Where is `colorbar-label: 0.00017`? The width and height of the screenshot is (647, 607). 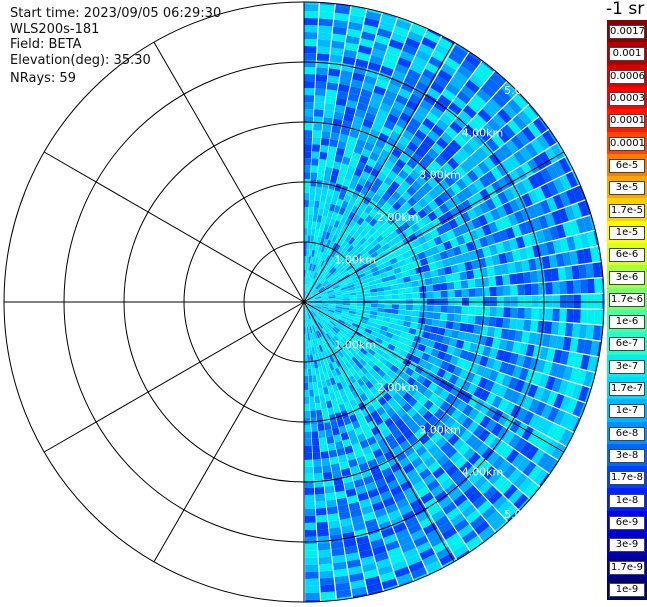 colorbar-label: 0.00017 is located at coordinates (628, 121).